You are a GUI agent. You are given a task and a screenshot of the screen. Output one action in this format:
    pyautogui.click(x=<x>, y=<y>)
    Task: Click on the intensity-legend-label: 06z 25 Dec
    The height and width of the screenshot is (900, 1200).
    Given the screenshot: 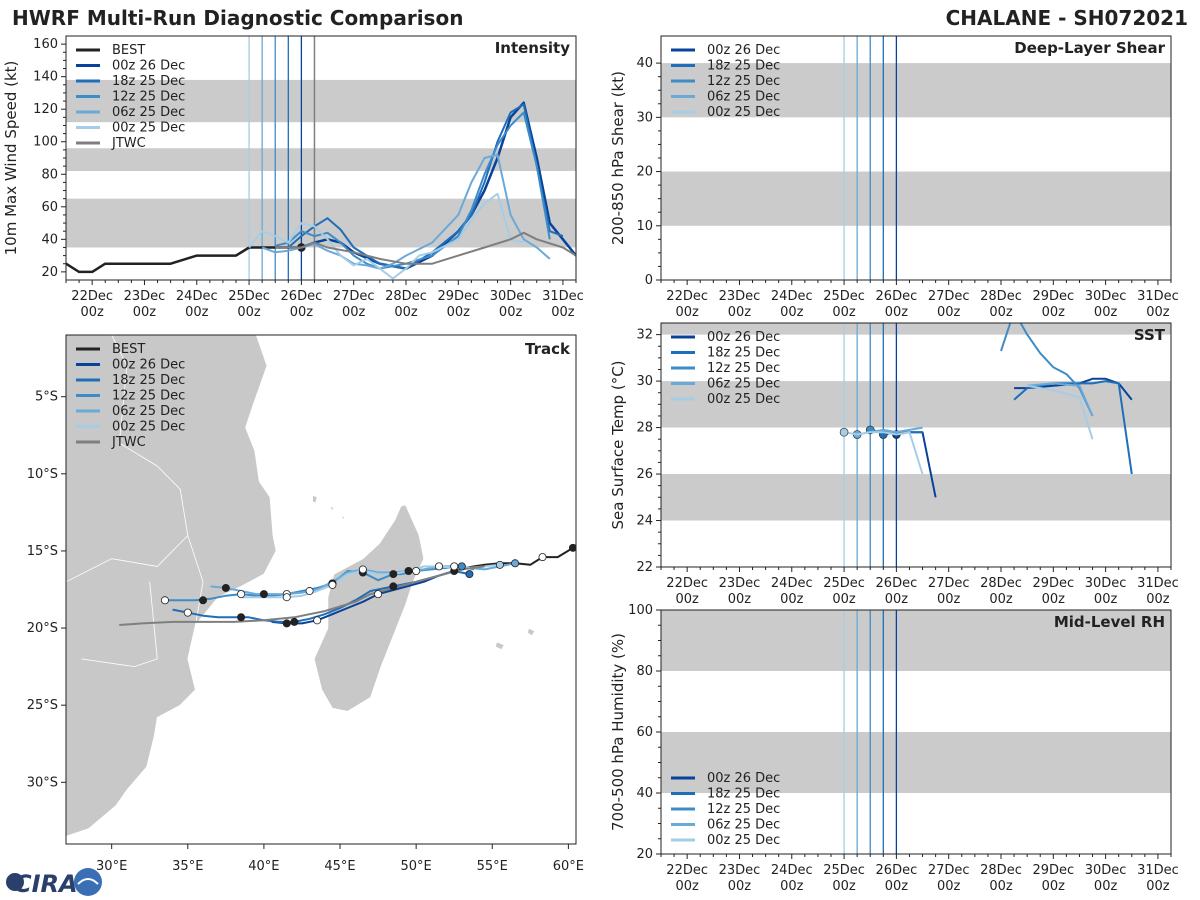 What is the action you would take?
    pyautogui.click(x=148, y=112)
    